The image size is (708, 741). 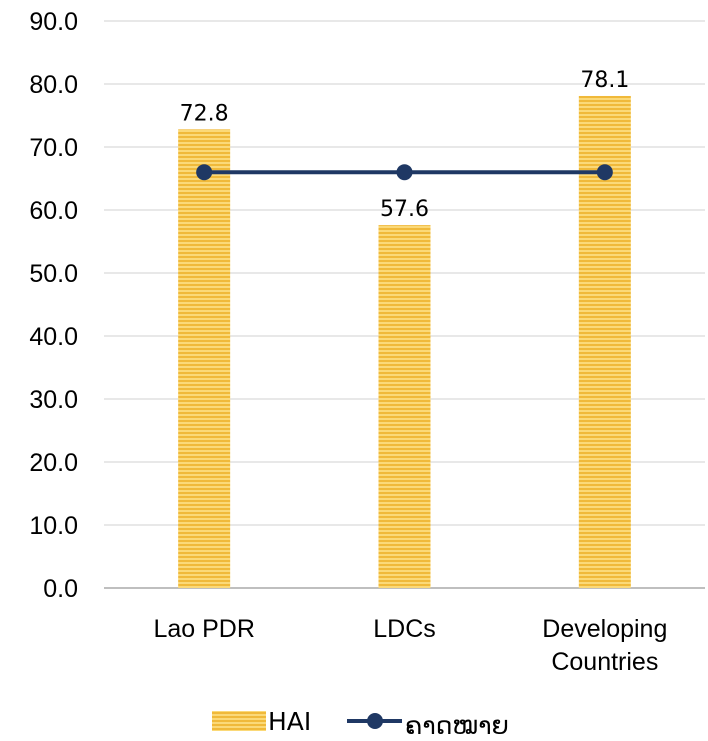 What do you see at coordinates (360, 723) in the screenshot?
I see `legend: HAI ຄາດໝາຍ` at bounding box center [360, 723].